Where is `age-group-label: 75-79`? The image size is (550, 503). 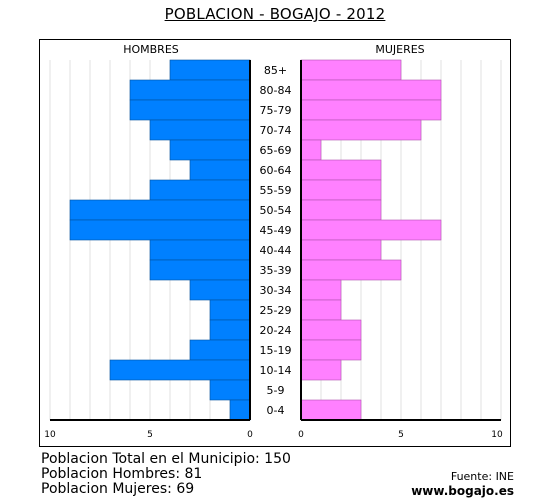
age-group-label: 75-79 is located at coordinates (276, 110).